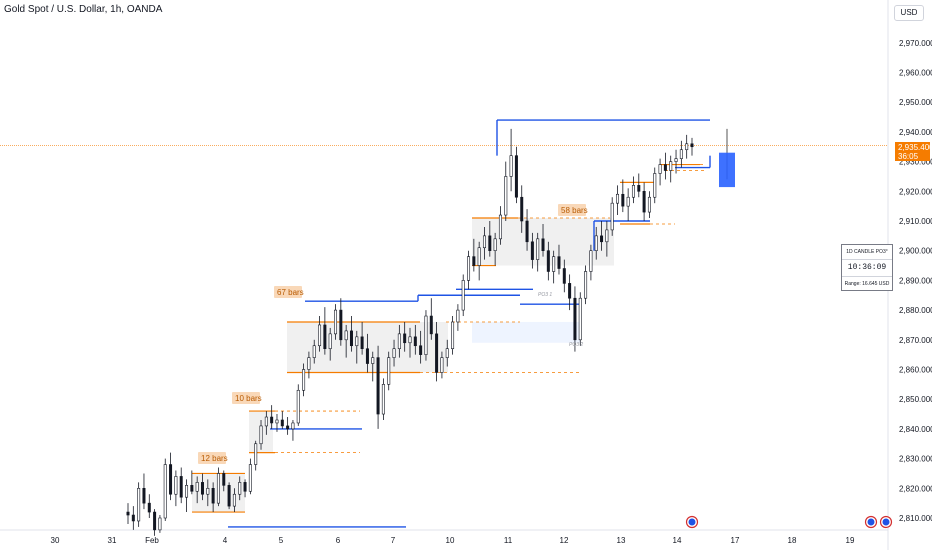 The image size is (932, 550). What do you see at coordinates (915, 488) in the screenshot?
I see `y-tick-label: 2,820.000` at bounding box center [915, 488].